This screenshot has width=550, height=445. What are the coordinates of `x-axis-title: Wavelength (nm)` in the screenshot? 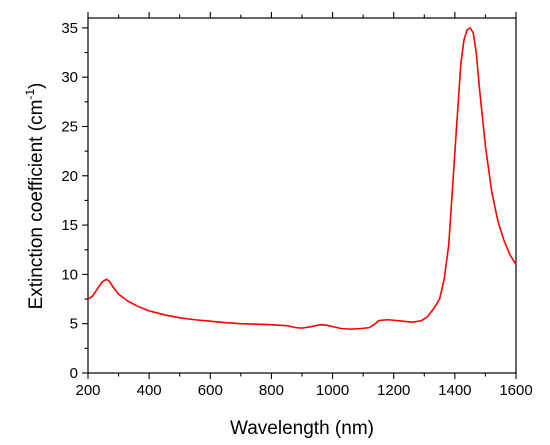 It's located at (302, 428).